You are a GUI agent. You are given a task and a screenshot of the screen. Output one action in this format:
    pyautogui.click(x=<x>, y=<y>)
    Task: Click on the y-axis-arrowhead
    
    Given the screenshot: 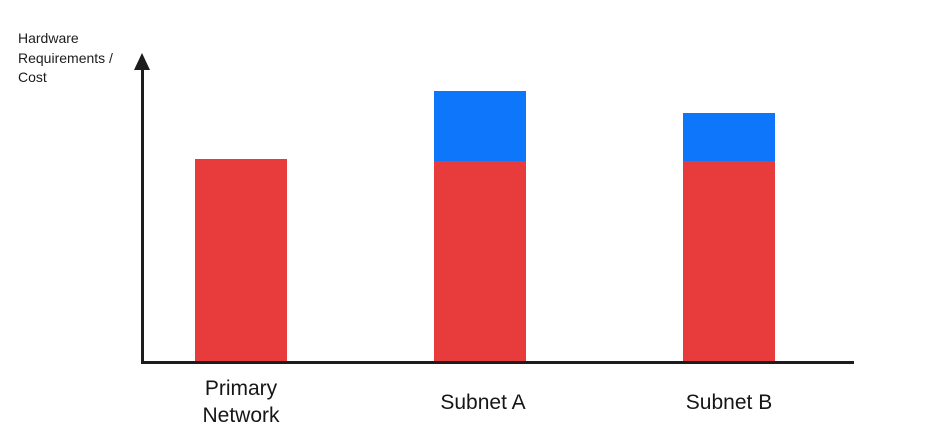 What is the action you would take?
    pyautogui.click(x=142, y=61)
    